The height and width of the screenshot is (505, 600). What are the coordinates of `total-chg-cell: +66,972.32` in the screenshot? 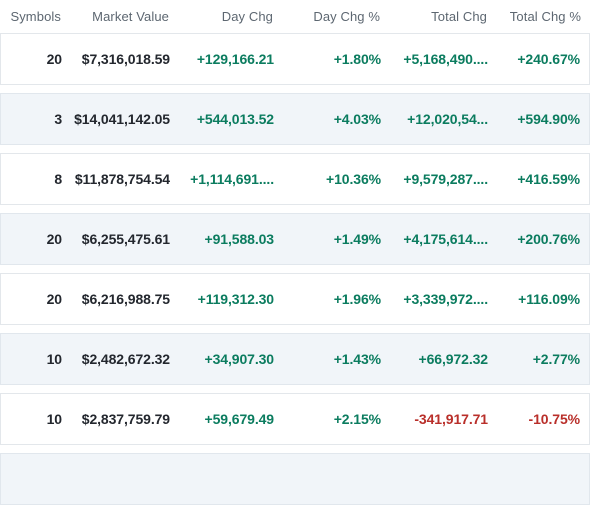 It's located at (453, 359).